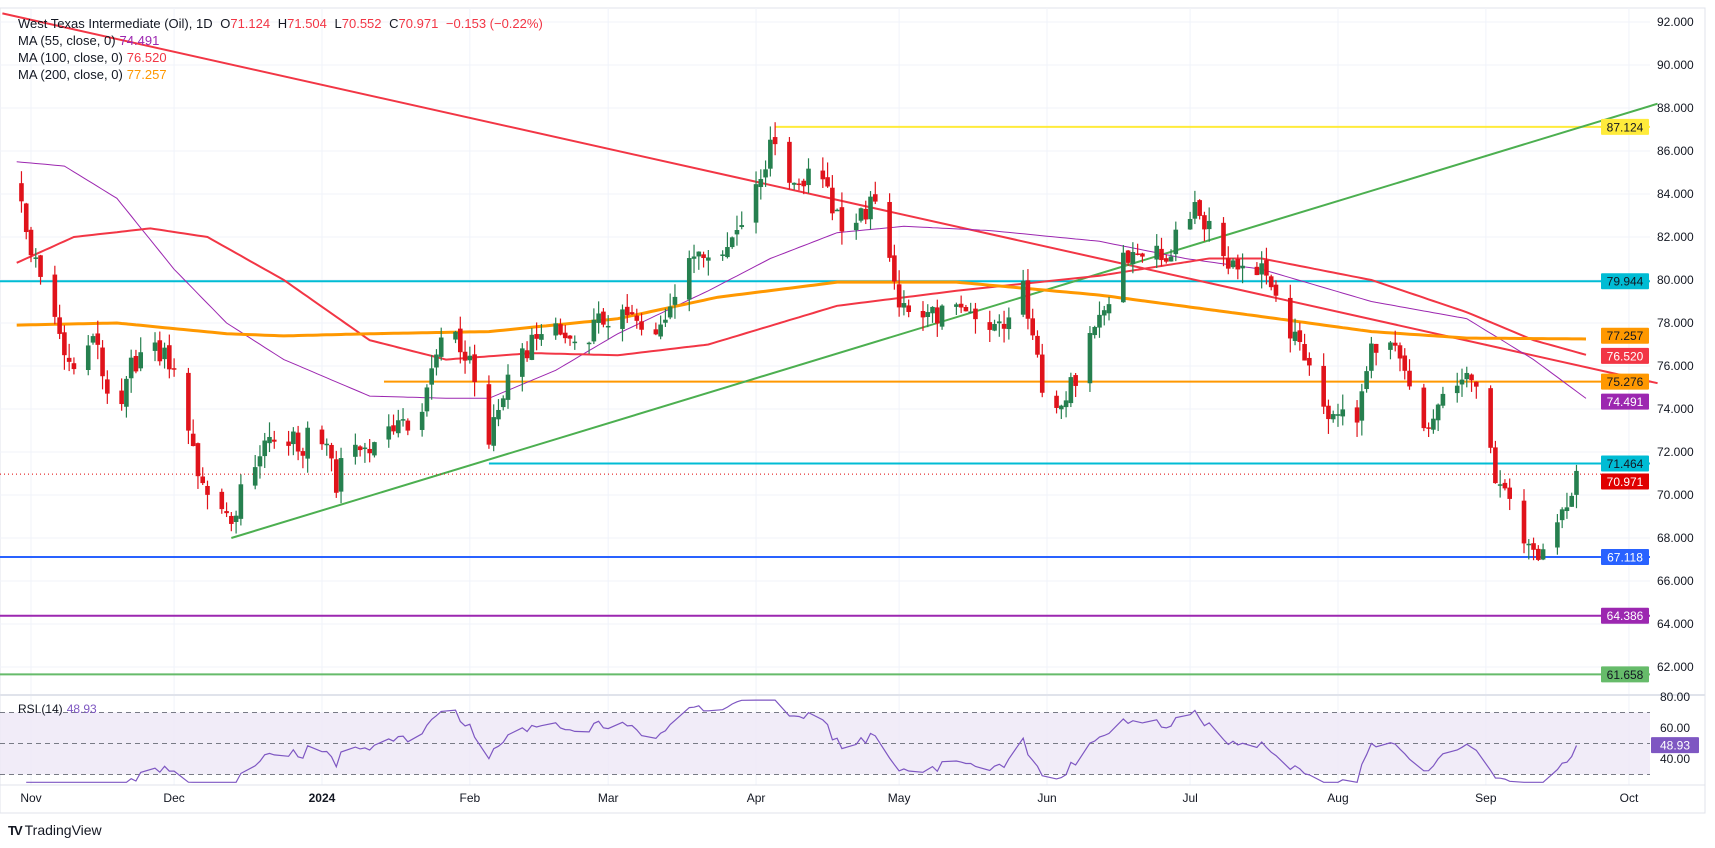 The image size is (1715, 848). I want to click on ma200-legend: MA (200, close, 0) 77.257, so click(280, 74).